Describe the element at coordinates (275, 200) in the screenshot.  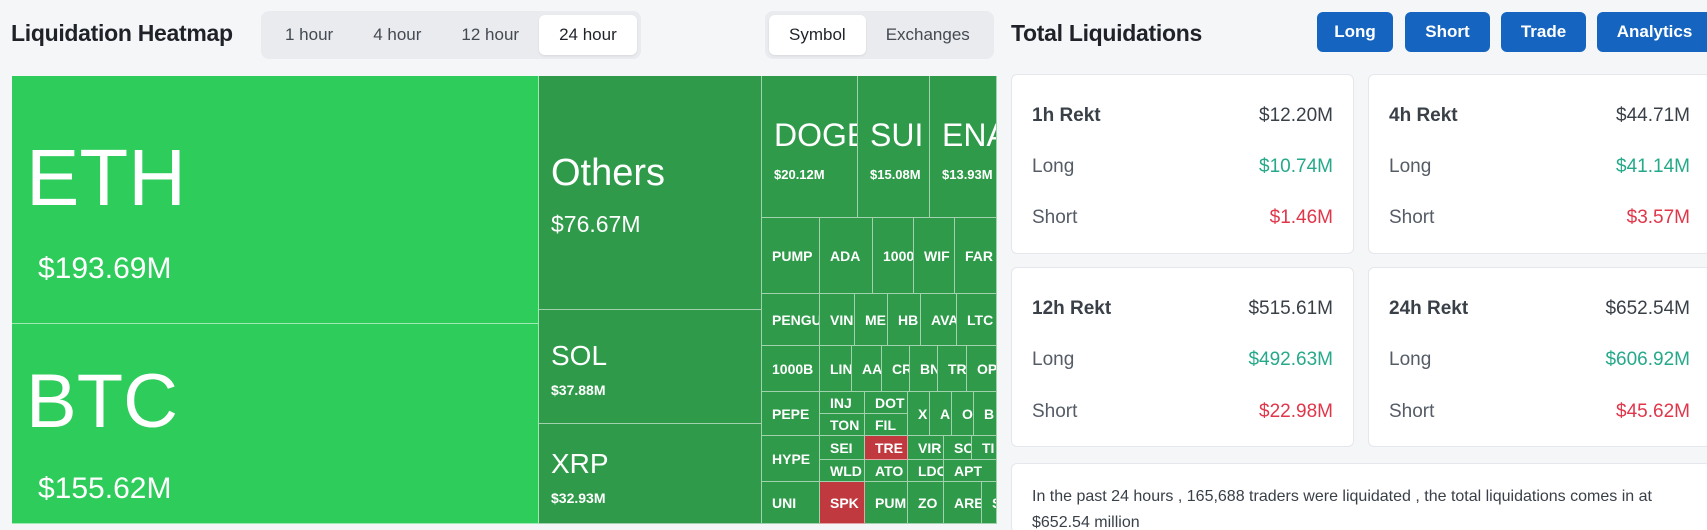
I see `heatmap-cell-eth: ETH $193.69M` at that location.